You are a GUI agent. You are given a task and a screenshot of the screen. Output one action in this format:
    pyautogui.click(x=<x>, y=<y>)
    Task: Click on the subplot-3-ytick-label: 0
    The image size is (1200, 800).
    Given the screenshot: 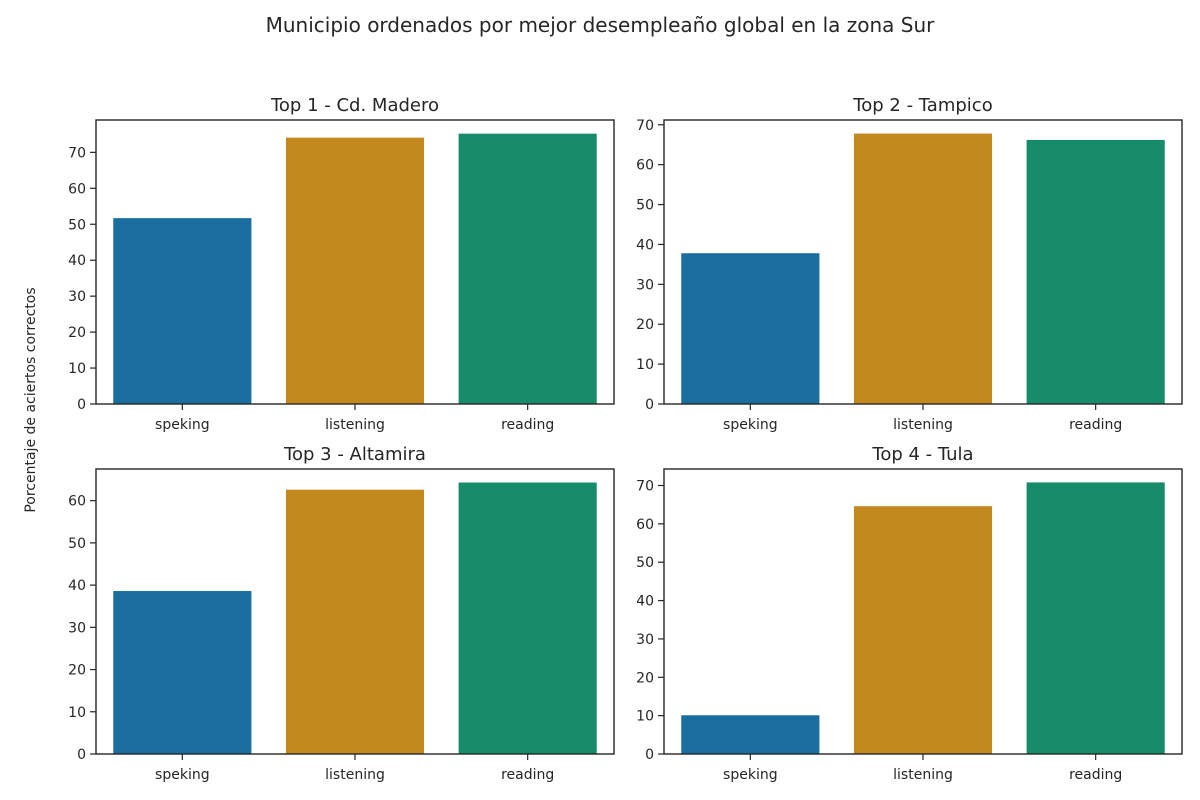 What is the action you would take?
    pyautogui.click(x=81, y=755)
    